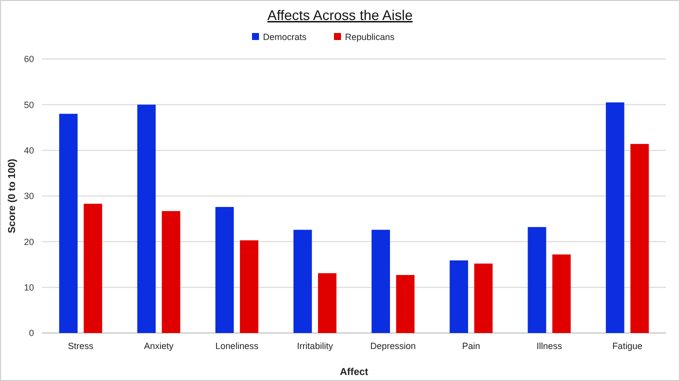  I want to click on y-tick-label: 20, so click(29, 241).